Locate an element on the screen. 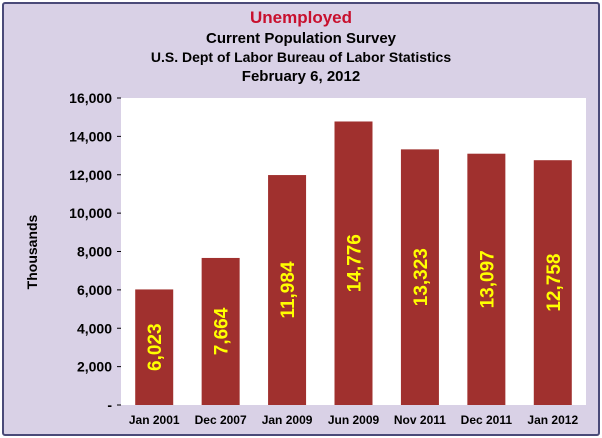 This screenshot has height=438, width=602. x-tick-label: Jun 2009 is located at coordinates (354, 420).